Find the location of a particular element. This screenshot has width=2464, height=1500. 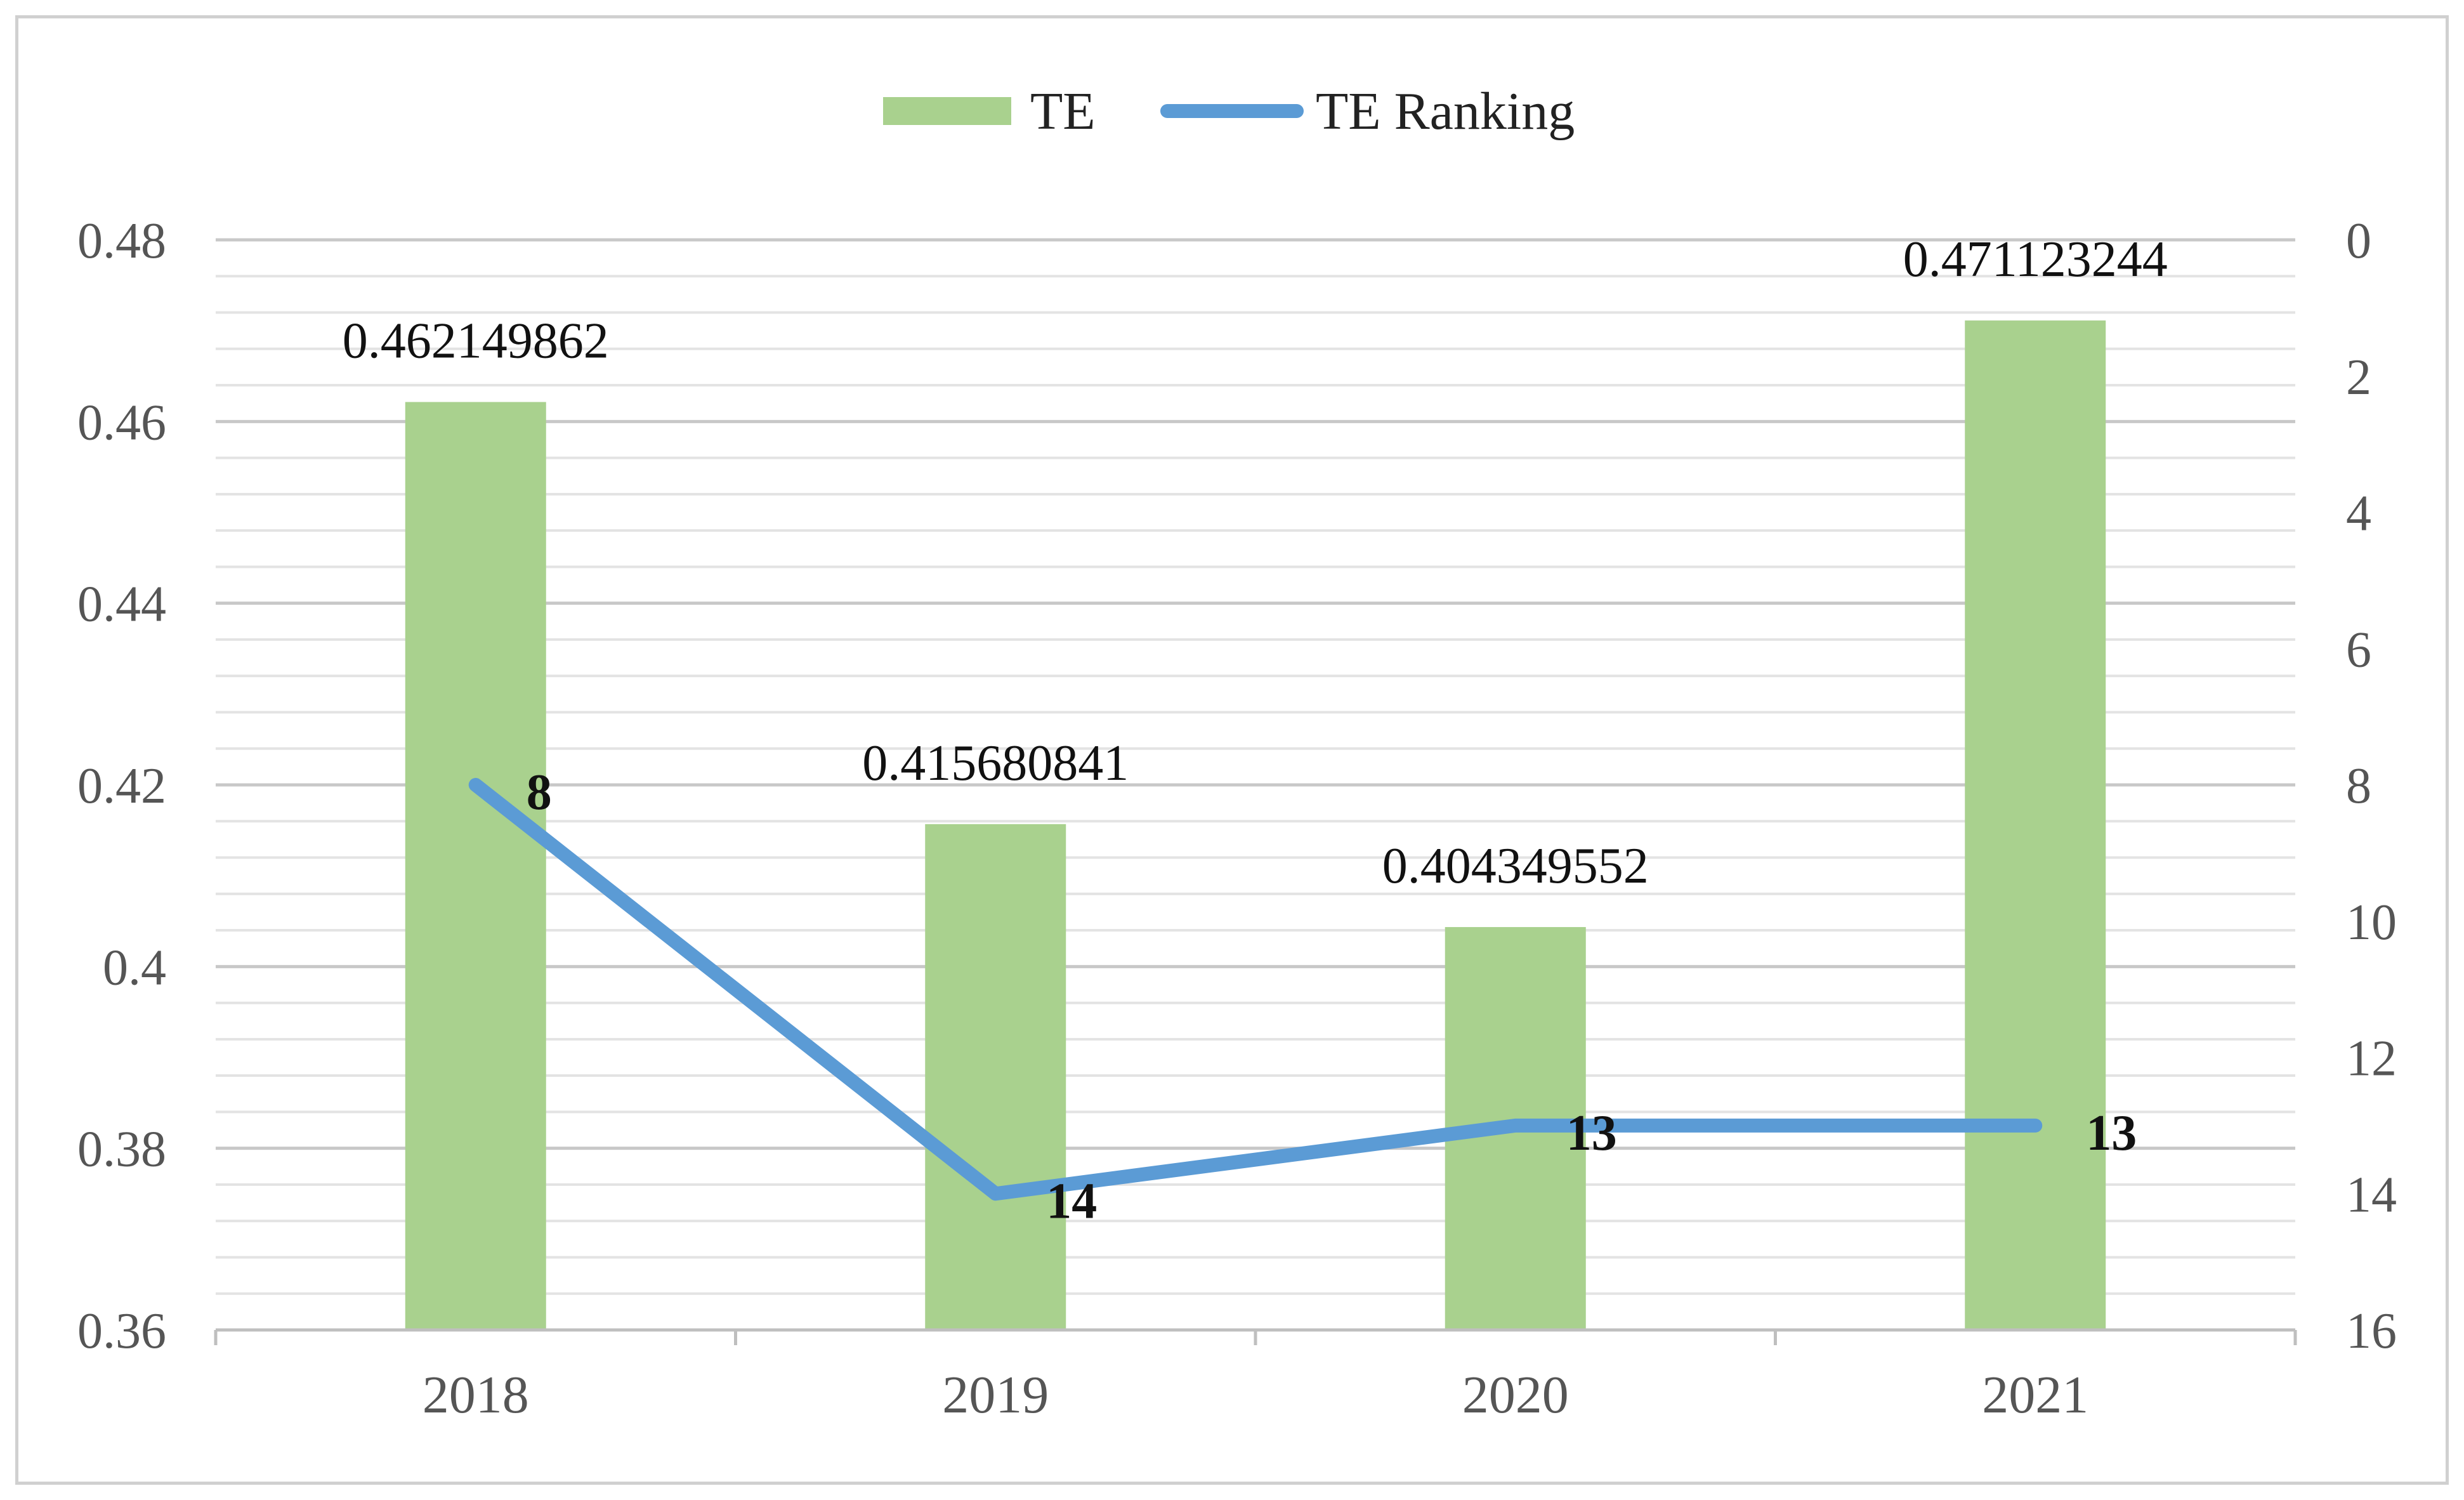

ranking-value-label: 8 is located at coordinates (539, 792).